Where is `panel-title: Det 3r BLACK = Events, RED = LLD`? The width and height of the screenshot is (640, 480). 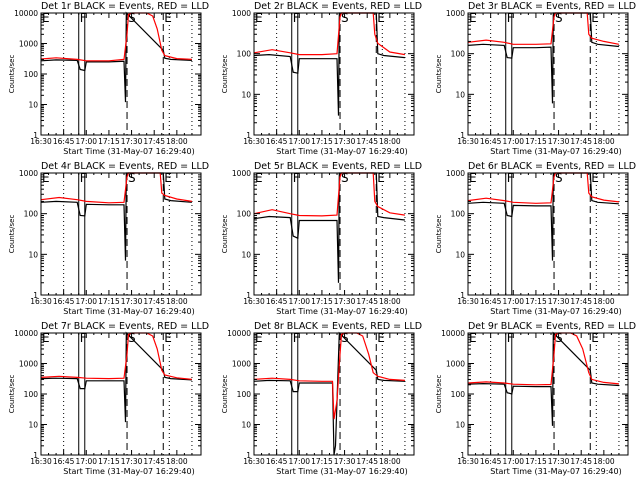 panel-title: Det 3r BLACK = Events, RED = LLD is located at coordinates (552, 6).